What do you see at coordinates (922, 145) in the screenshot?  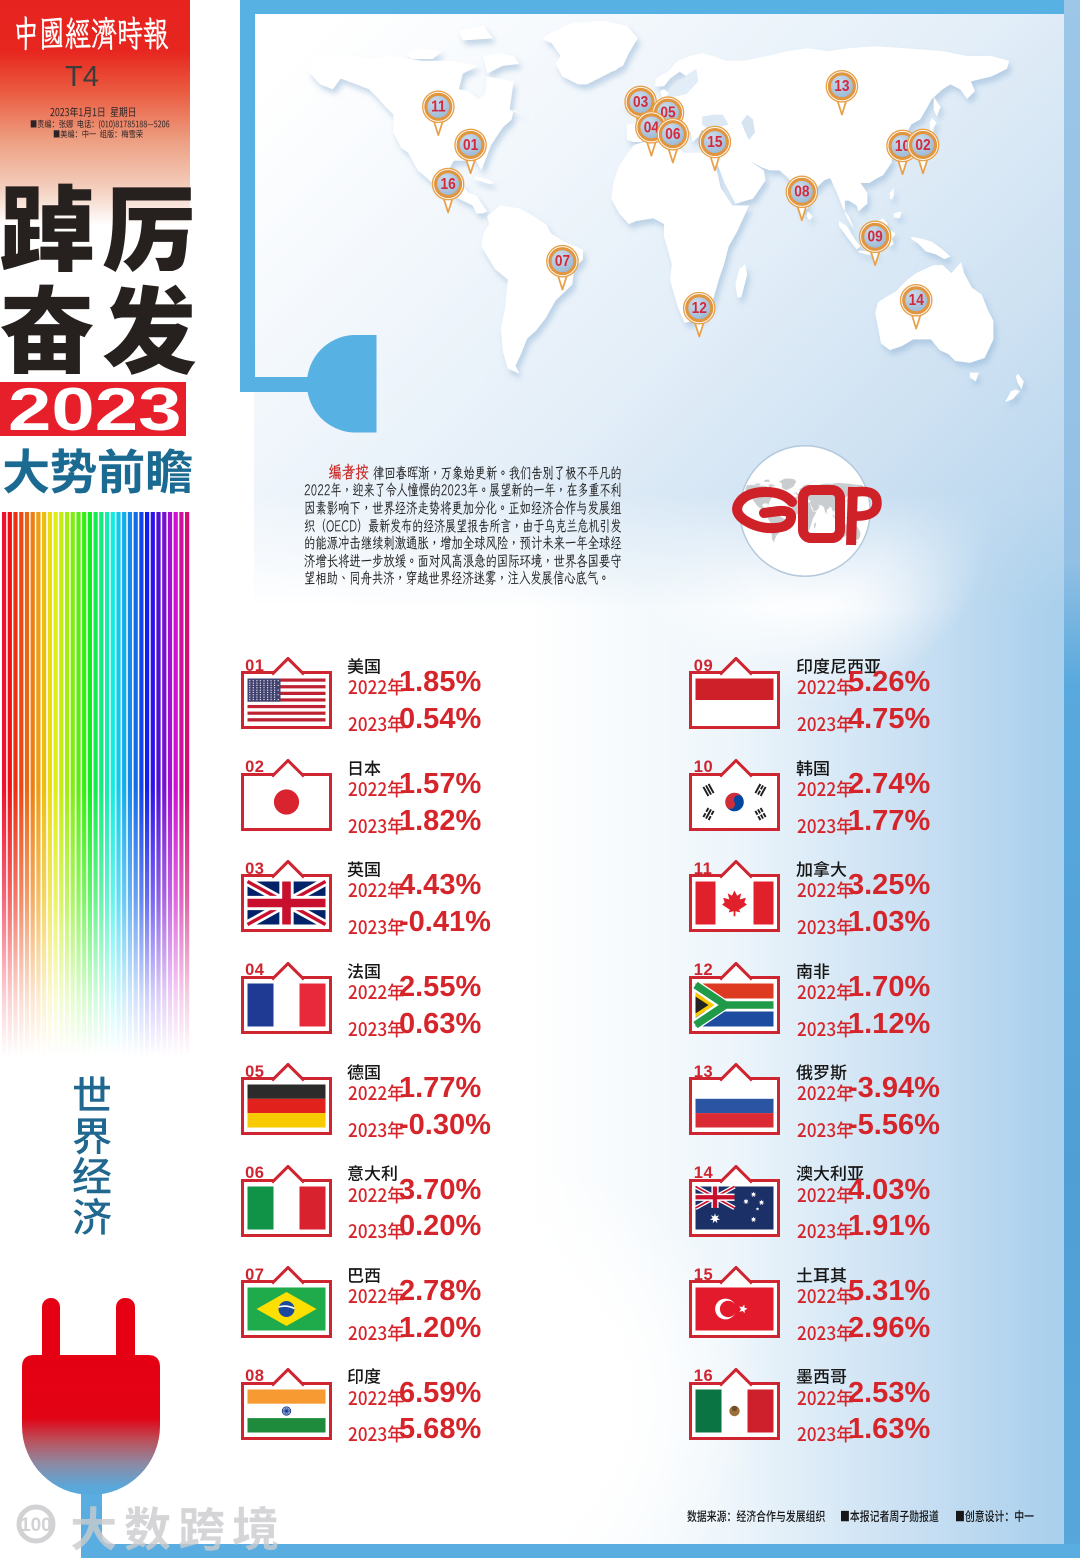 I see `svg-text: 02` at bounding box center [922, 145].